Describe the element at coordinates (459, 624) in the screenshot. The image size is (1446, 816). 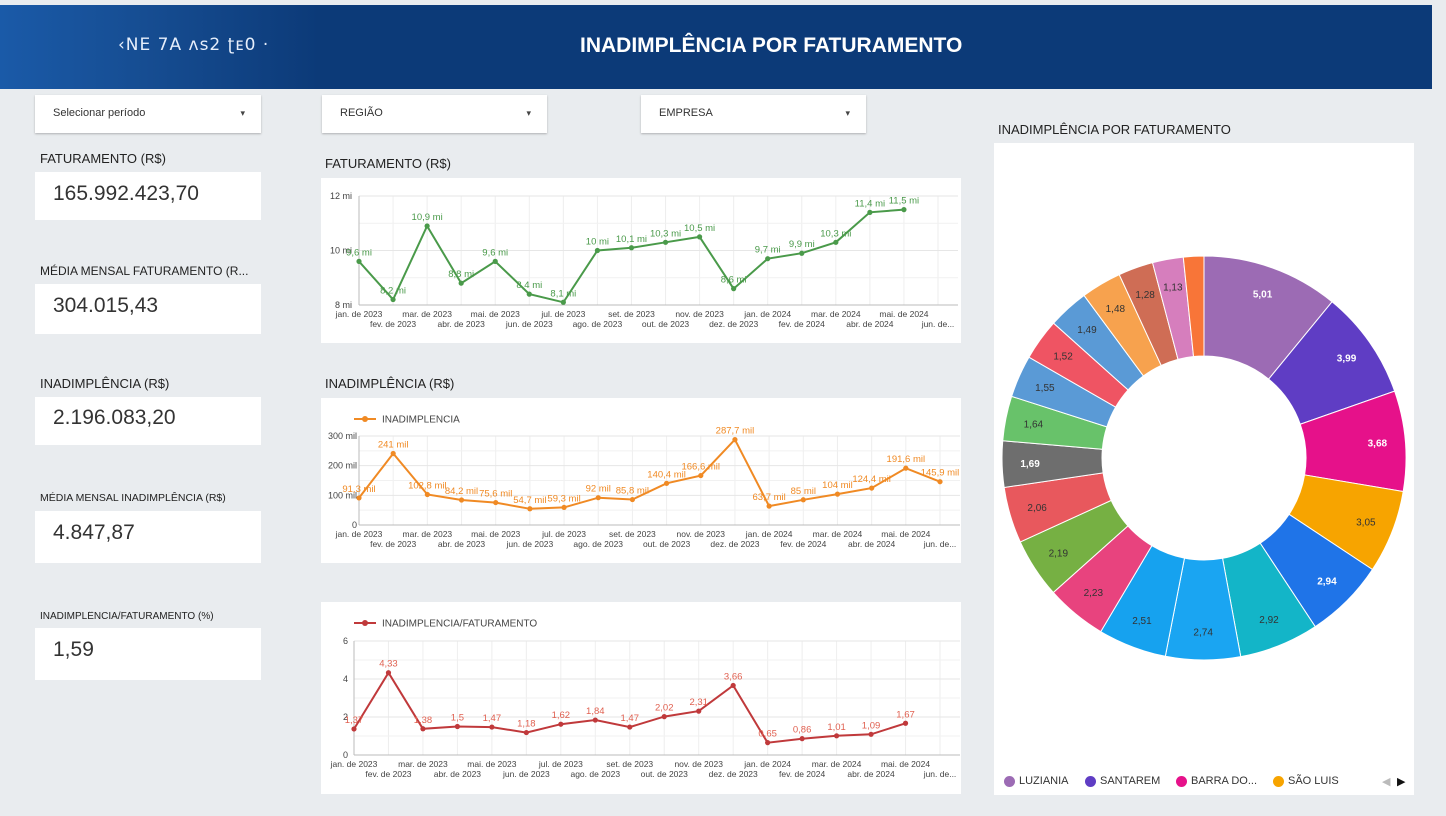
I see `legend-label: INADIMPLENCIA/FATURAMENTO` at that location.